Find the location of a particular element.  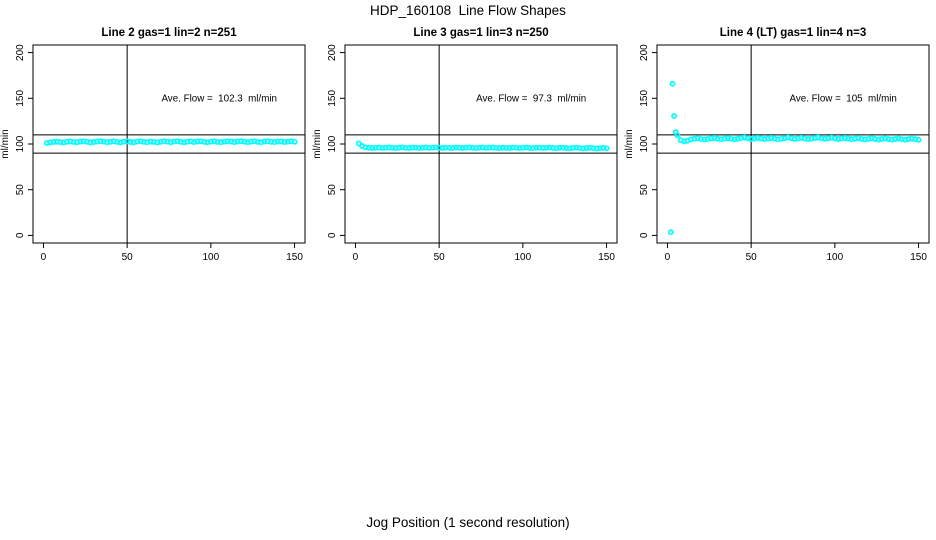

ave-flow-annotation: Ave. Flow = 102.3 ml/min is located at coordinates (219, 98).